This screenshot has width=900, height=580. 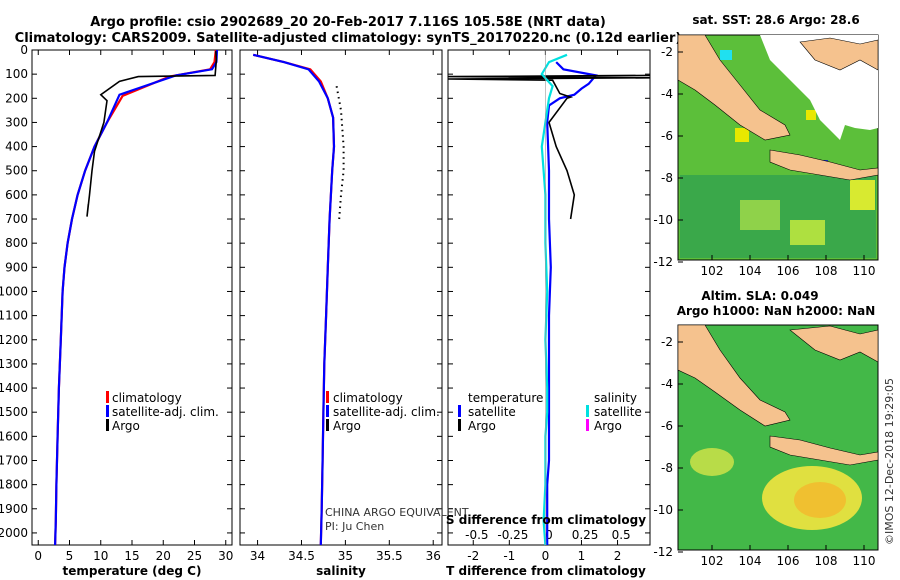 I want to click on y-tick-label: 1800, so click(x=14, y=485).